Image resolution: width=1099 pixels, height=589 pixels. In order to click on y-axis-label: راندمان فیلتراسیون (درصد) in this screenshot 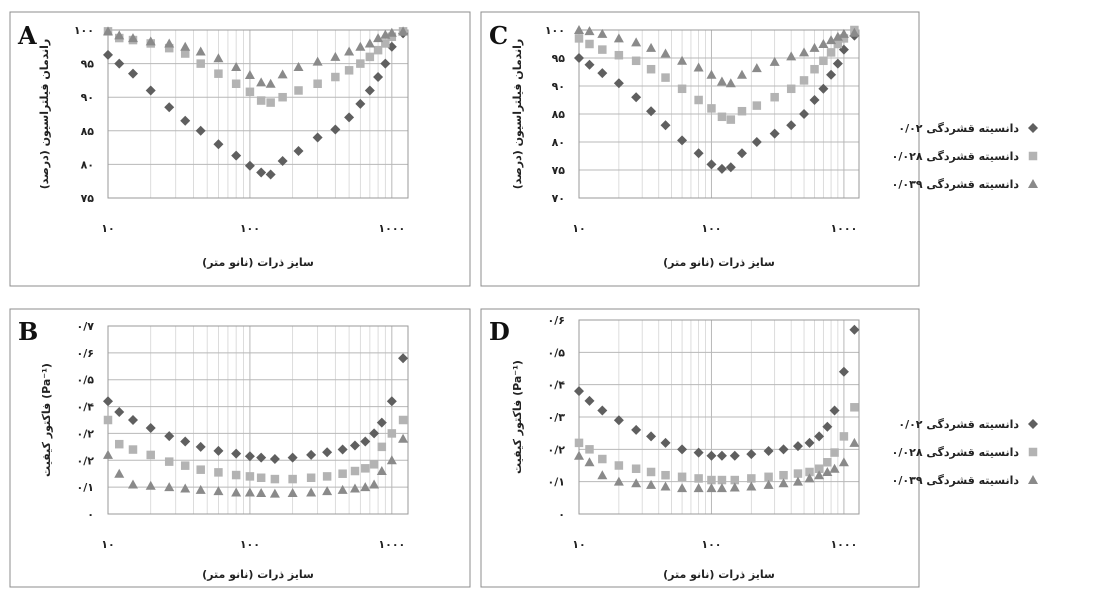, I will do `click(517, 114)`.